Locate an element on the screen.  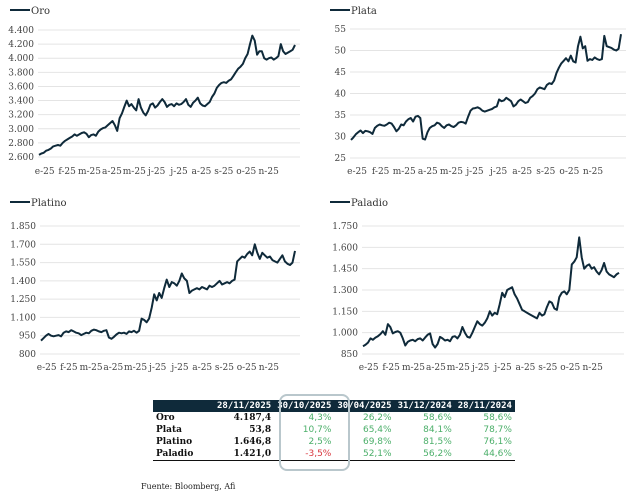
y-tick-label: 1.450 is located at coordinates (345, 270).